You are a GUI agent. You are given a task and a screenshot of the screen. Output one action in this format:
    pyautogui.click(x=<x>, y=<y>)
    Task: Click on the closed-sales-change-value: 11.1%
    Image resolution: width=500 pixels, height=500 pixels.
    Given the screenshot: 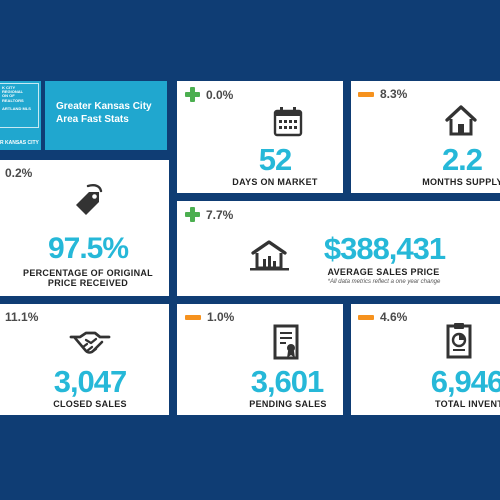 What is the action you would take?
    pyautogui.click(x=22, y=317)
    